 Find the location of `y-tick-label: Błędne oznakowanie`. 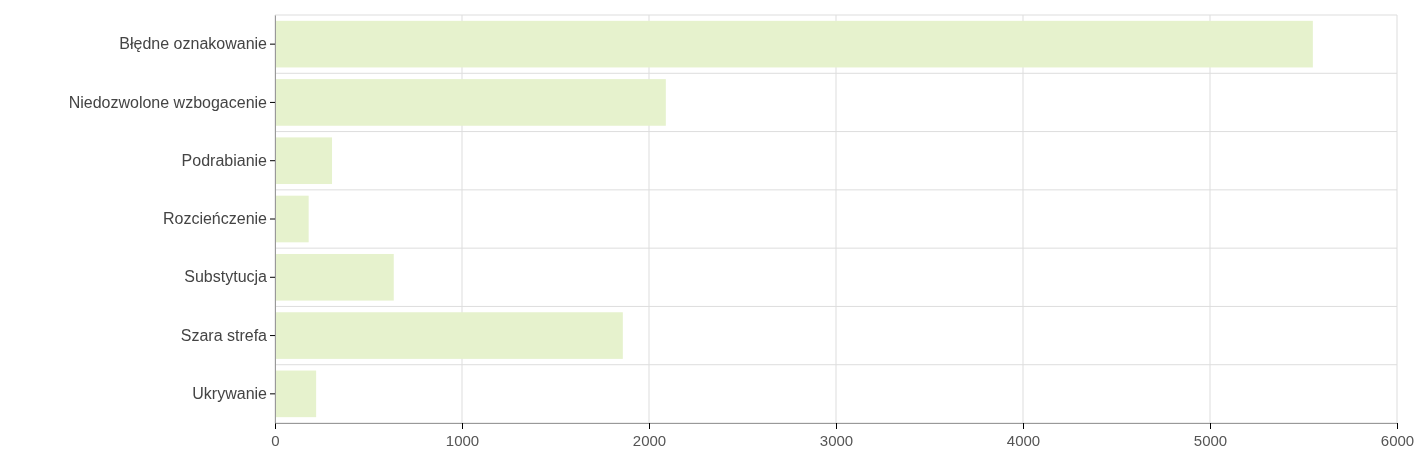

y-tick-label: Błędne oznakowanie is located at coordinates (193, 44).